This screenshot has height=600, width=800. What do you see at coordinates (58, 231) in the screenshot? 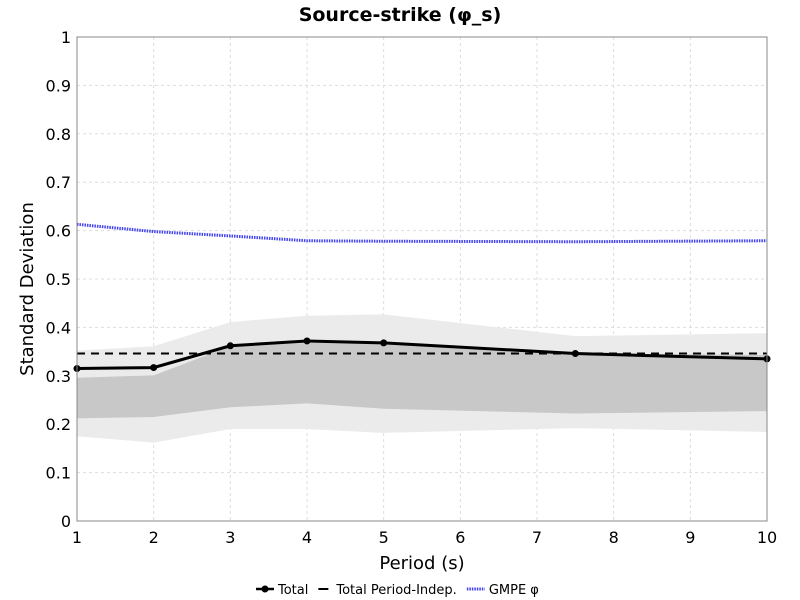
I see `y-tick-label: 0.6` at bounding box center [58, 231].